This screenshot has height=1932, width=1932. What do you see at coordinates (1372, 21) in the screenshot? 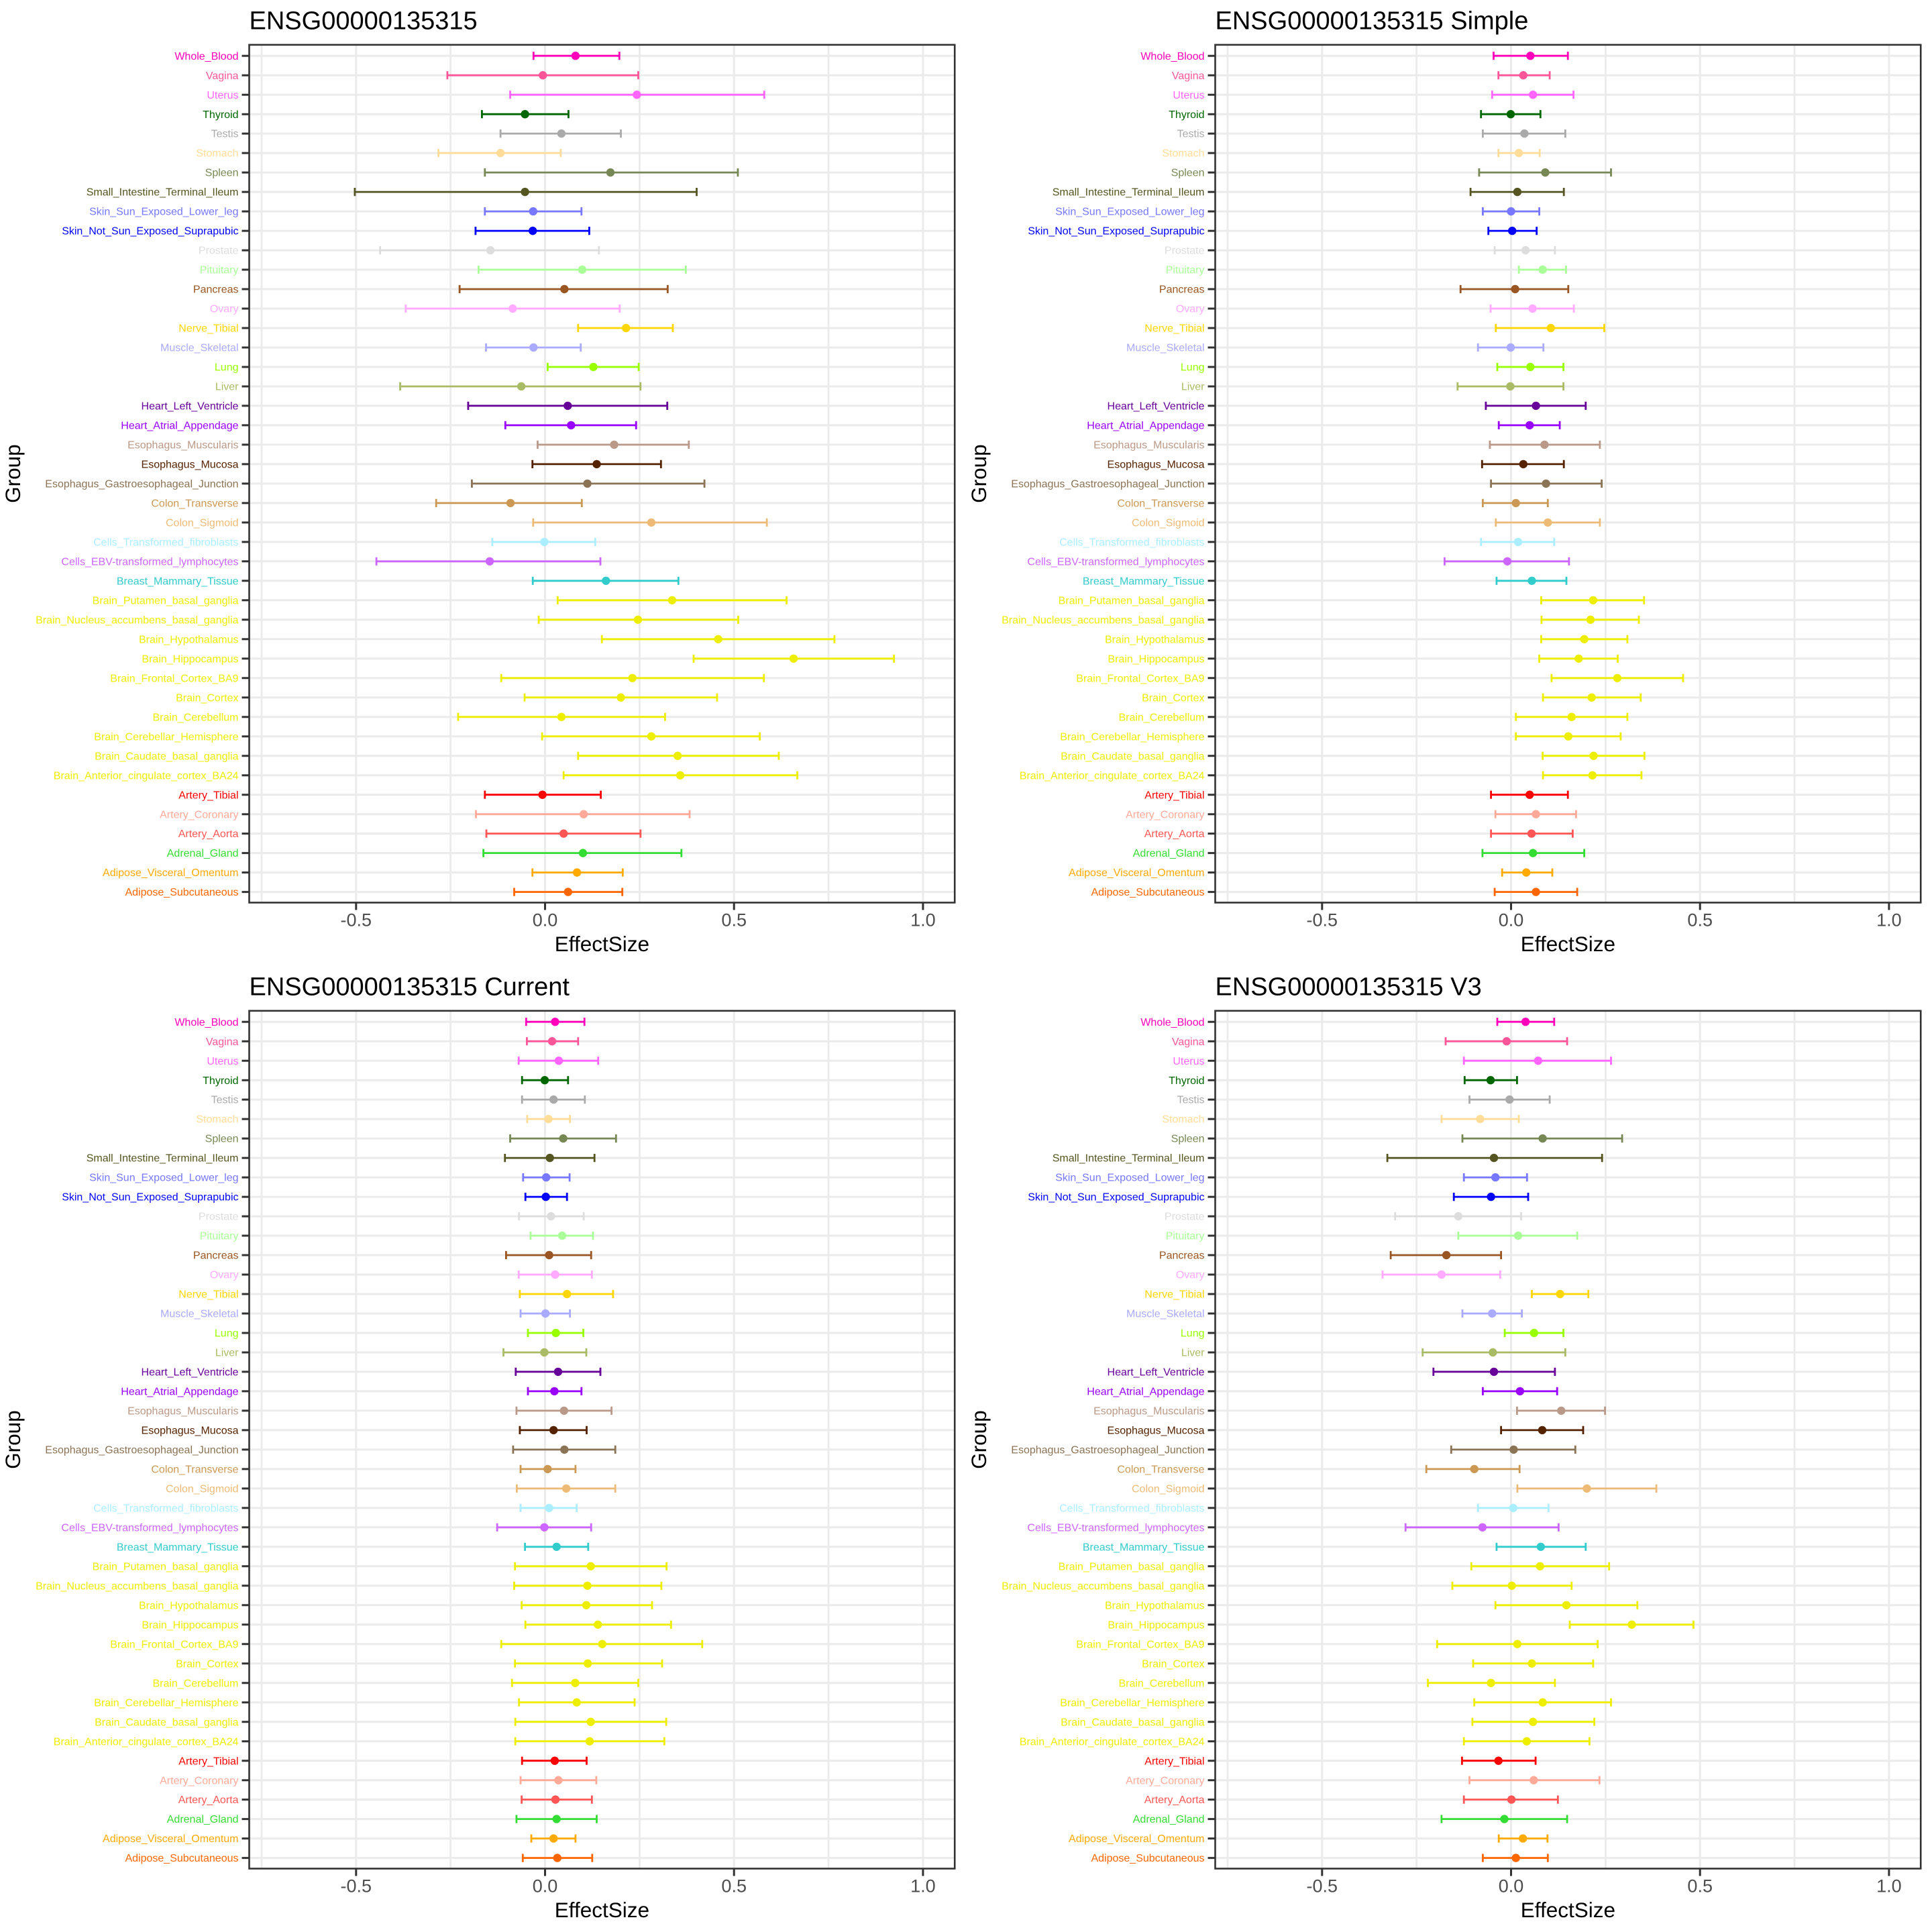
I see `svg-text: ENSG00000135315 Simple` at bounding box center [1372, 21].